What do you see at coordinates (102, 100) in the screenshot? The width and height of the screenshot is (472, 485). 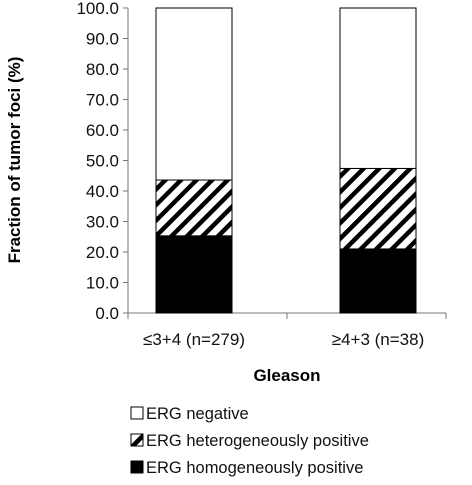 I see `y-tick-label: 70.0` at bounding box center [102, 100].